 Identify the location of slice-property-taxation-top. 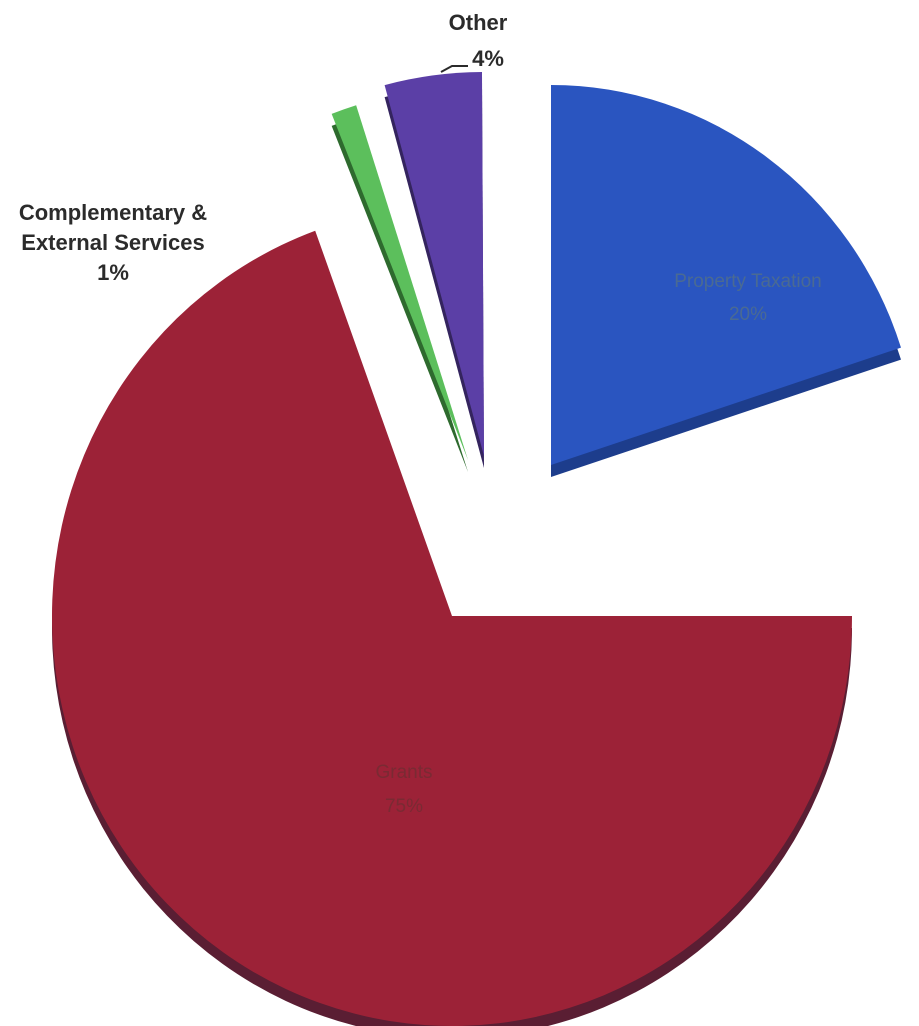
(726, 275).